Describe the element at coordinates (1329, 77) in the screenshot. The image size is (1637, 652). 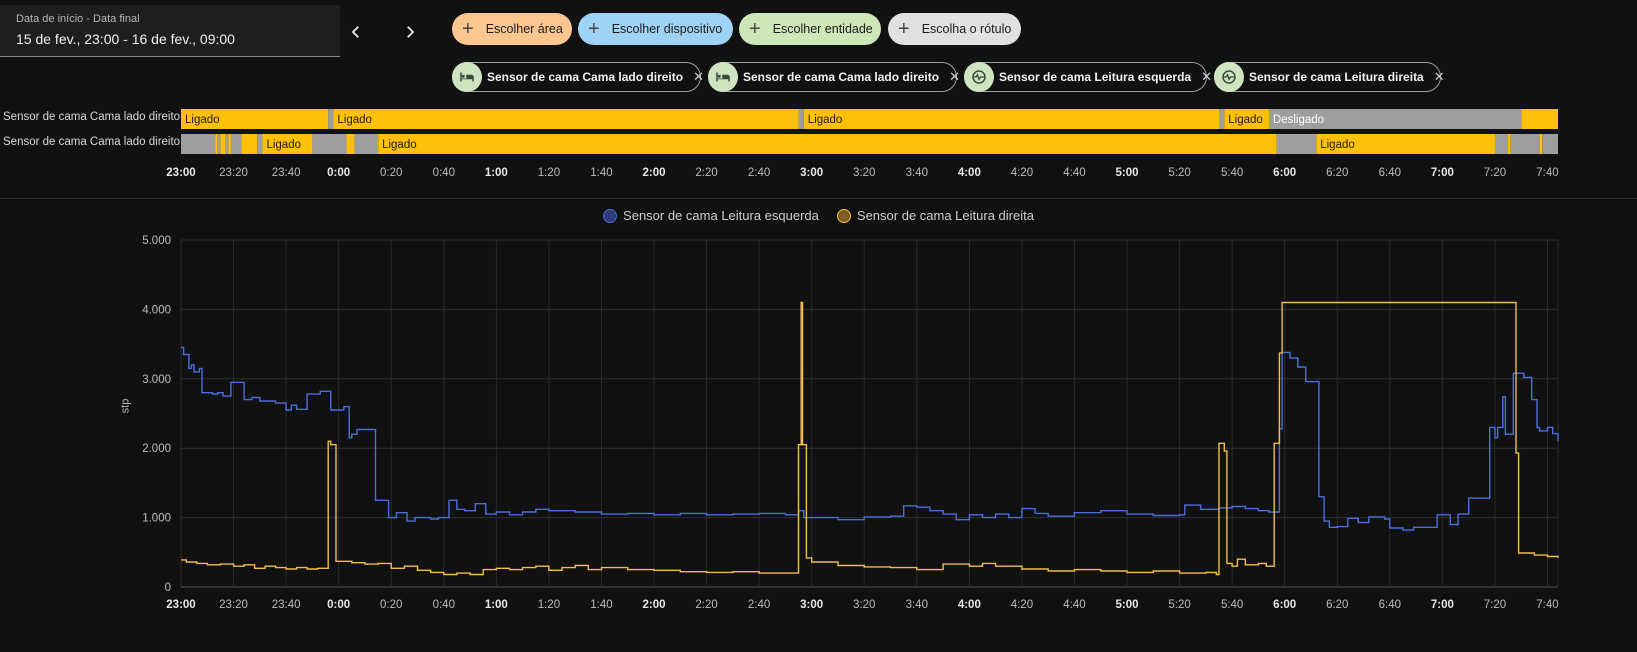
I see `entity-chip: Sensor de cama Leitura direita ✕` at that location.